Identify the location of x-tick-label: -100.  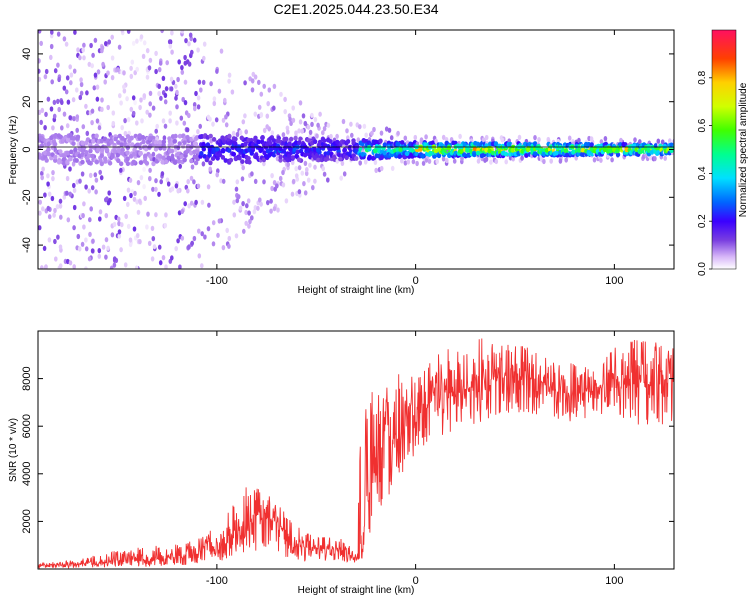
(217, 281).